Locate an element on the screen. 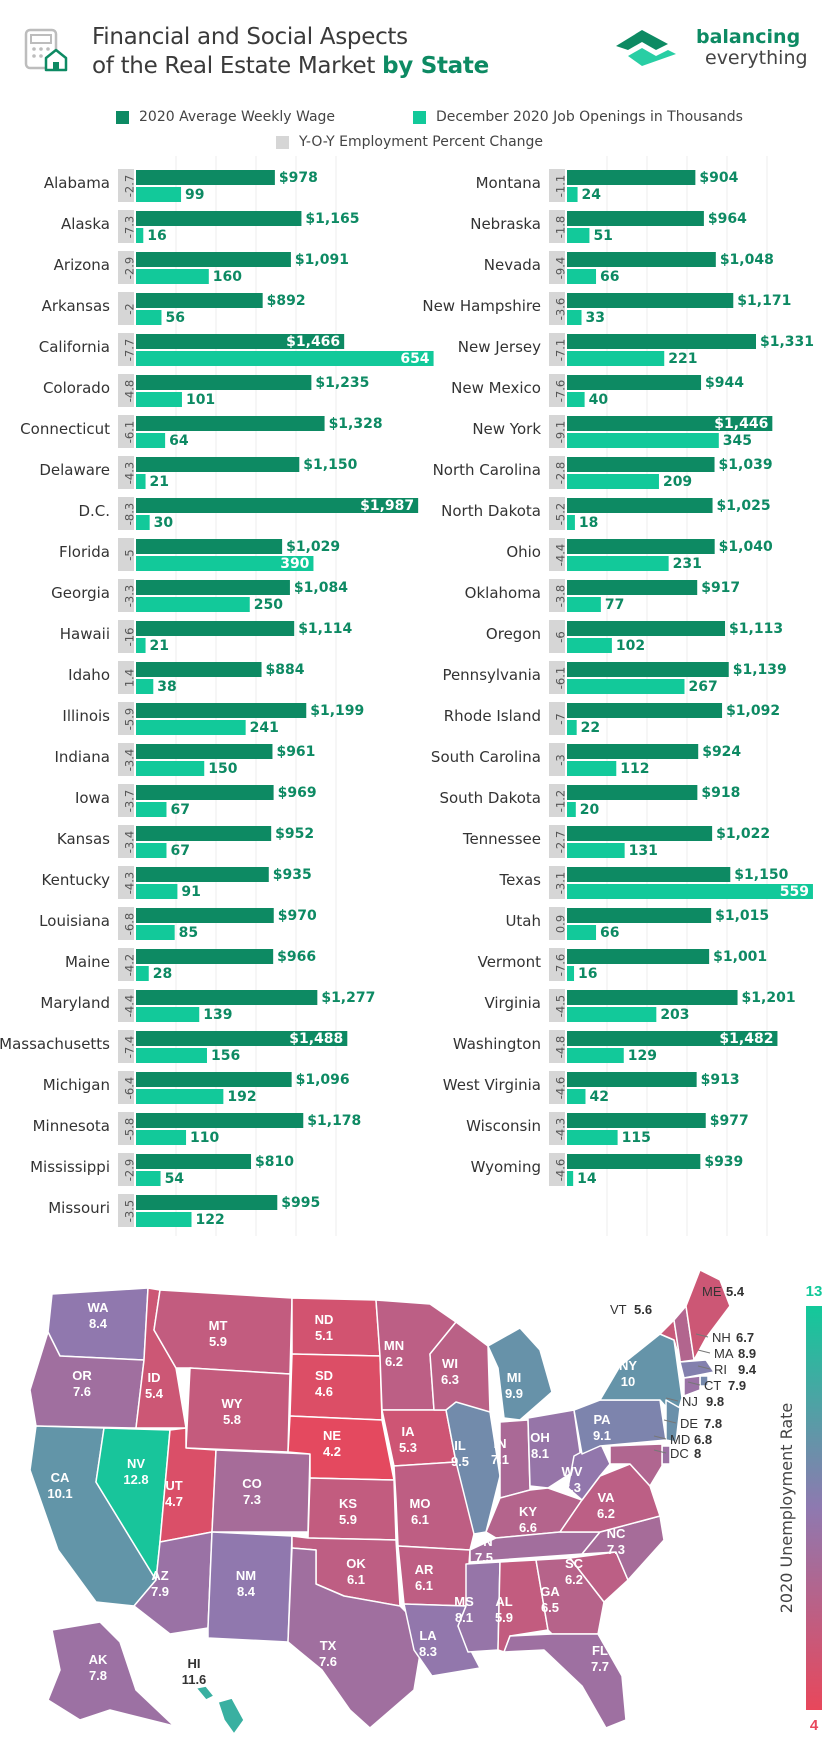 The image size is (830, 1750). state-name-label: Arizona is located at coordinates (82, 265).